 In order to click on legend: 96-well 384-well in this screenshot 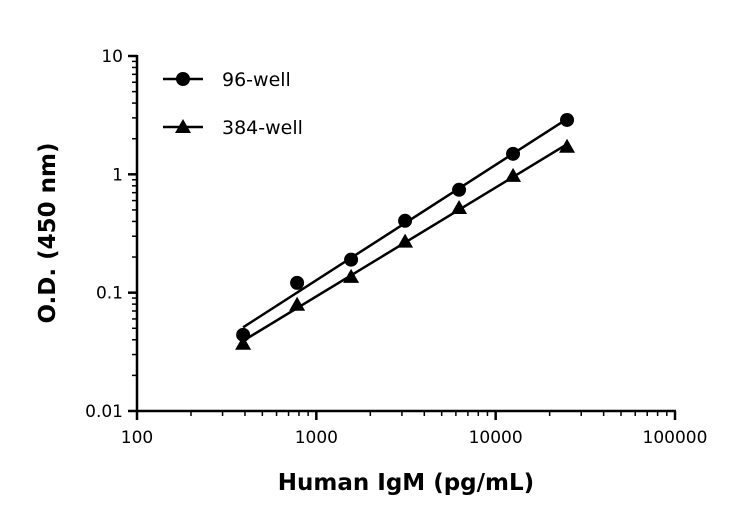, I will do `click(233, 104)`.